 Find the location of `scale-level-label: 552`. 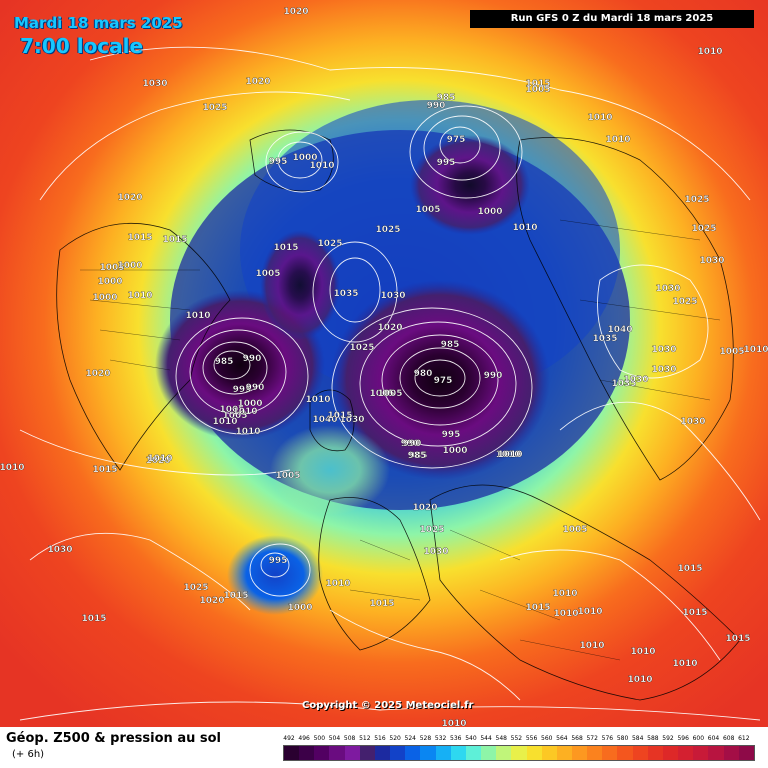

scale-level-label: 552 is located at coordinates (516, 738).